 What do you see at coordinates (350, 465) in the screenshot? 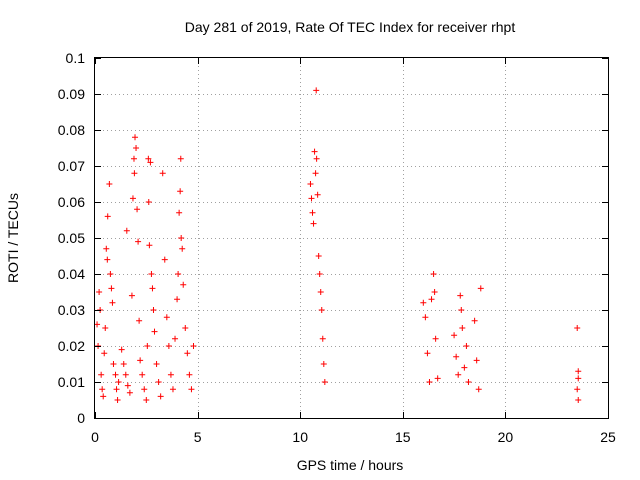
I see `x-axis-label: GPS time / hours` at bounding box center [350, 465].